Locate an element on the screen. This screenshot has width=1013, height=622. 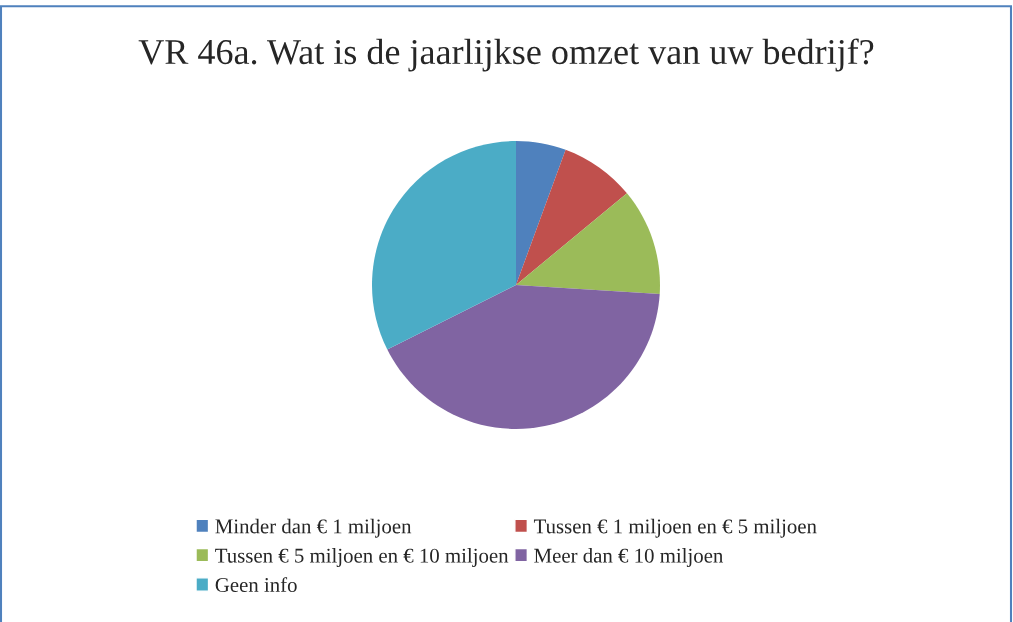
legend-label: Meer dan € 10 miljoen is located at coordinates (629, 557).